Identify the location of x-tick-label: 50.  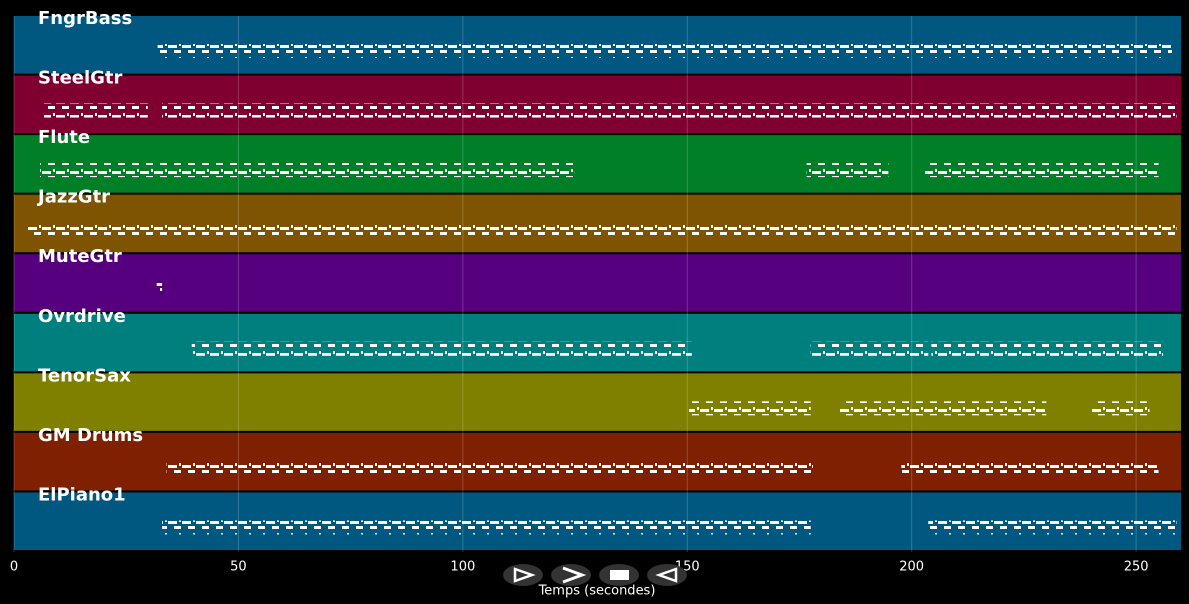
(238, 567).